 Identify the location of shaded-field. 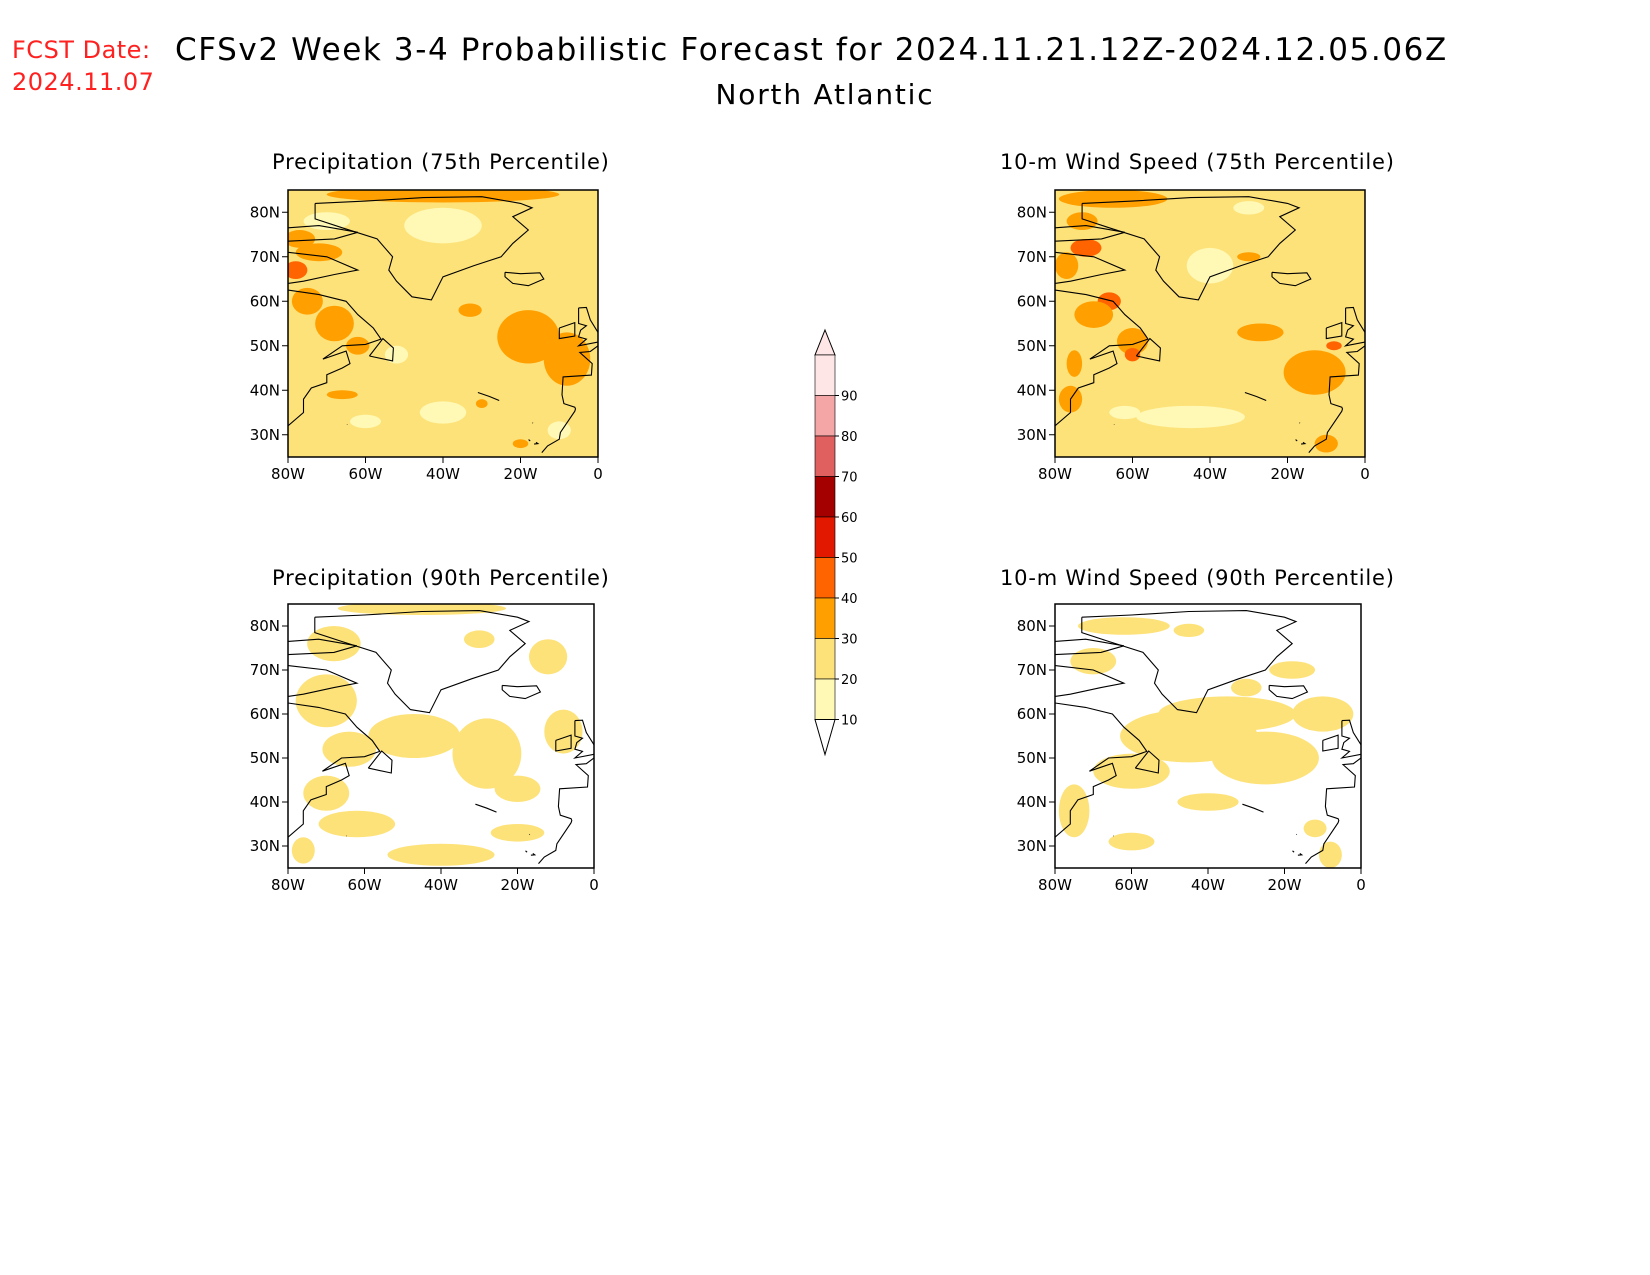
(1210, 323).